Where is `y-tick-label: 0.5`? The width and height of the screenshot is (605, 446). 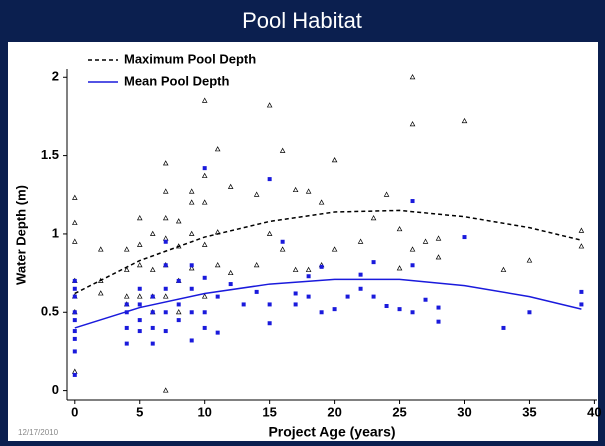
y-tick-label: 0.5 is located at coordinates (50, 311).